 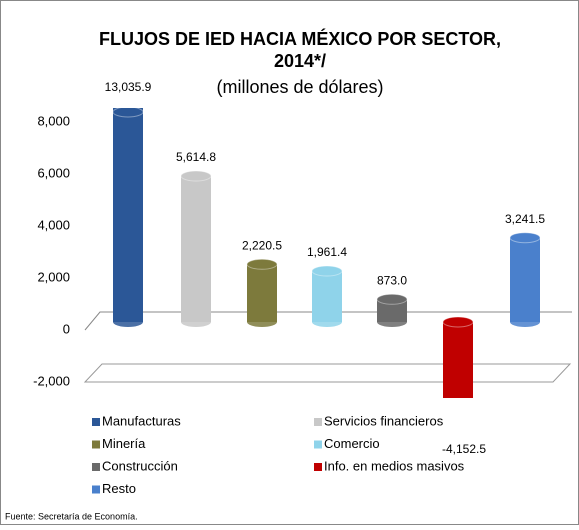 What do you see at coordinates (327, 373) in the screenshot?
I see `floor` at bounding box center [327, 373].